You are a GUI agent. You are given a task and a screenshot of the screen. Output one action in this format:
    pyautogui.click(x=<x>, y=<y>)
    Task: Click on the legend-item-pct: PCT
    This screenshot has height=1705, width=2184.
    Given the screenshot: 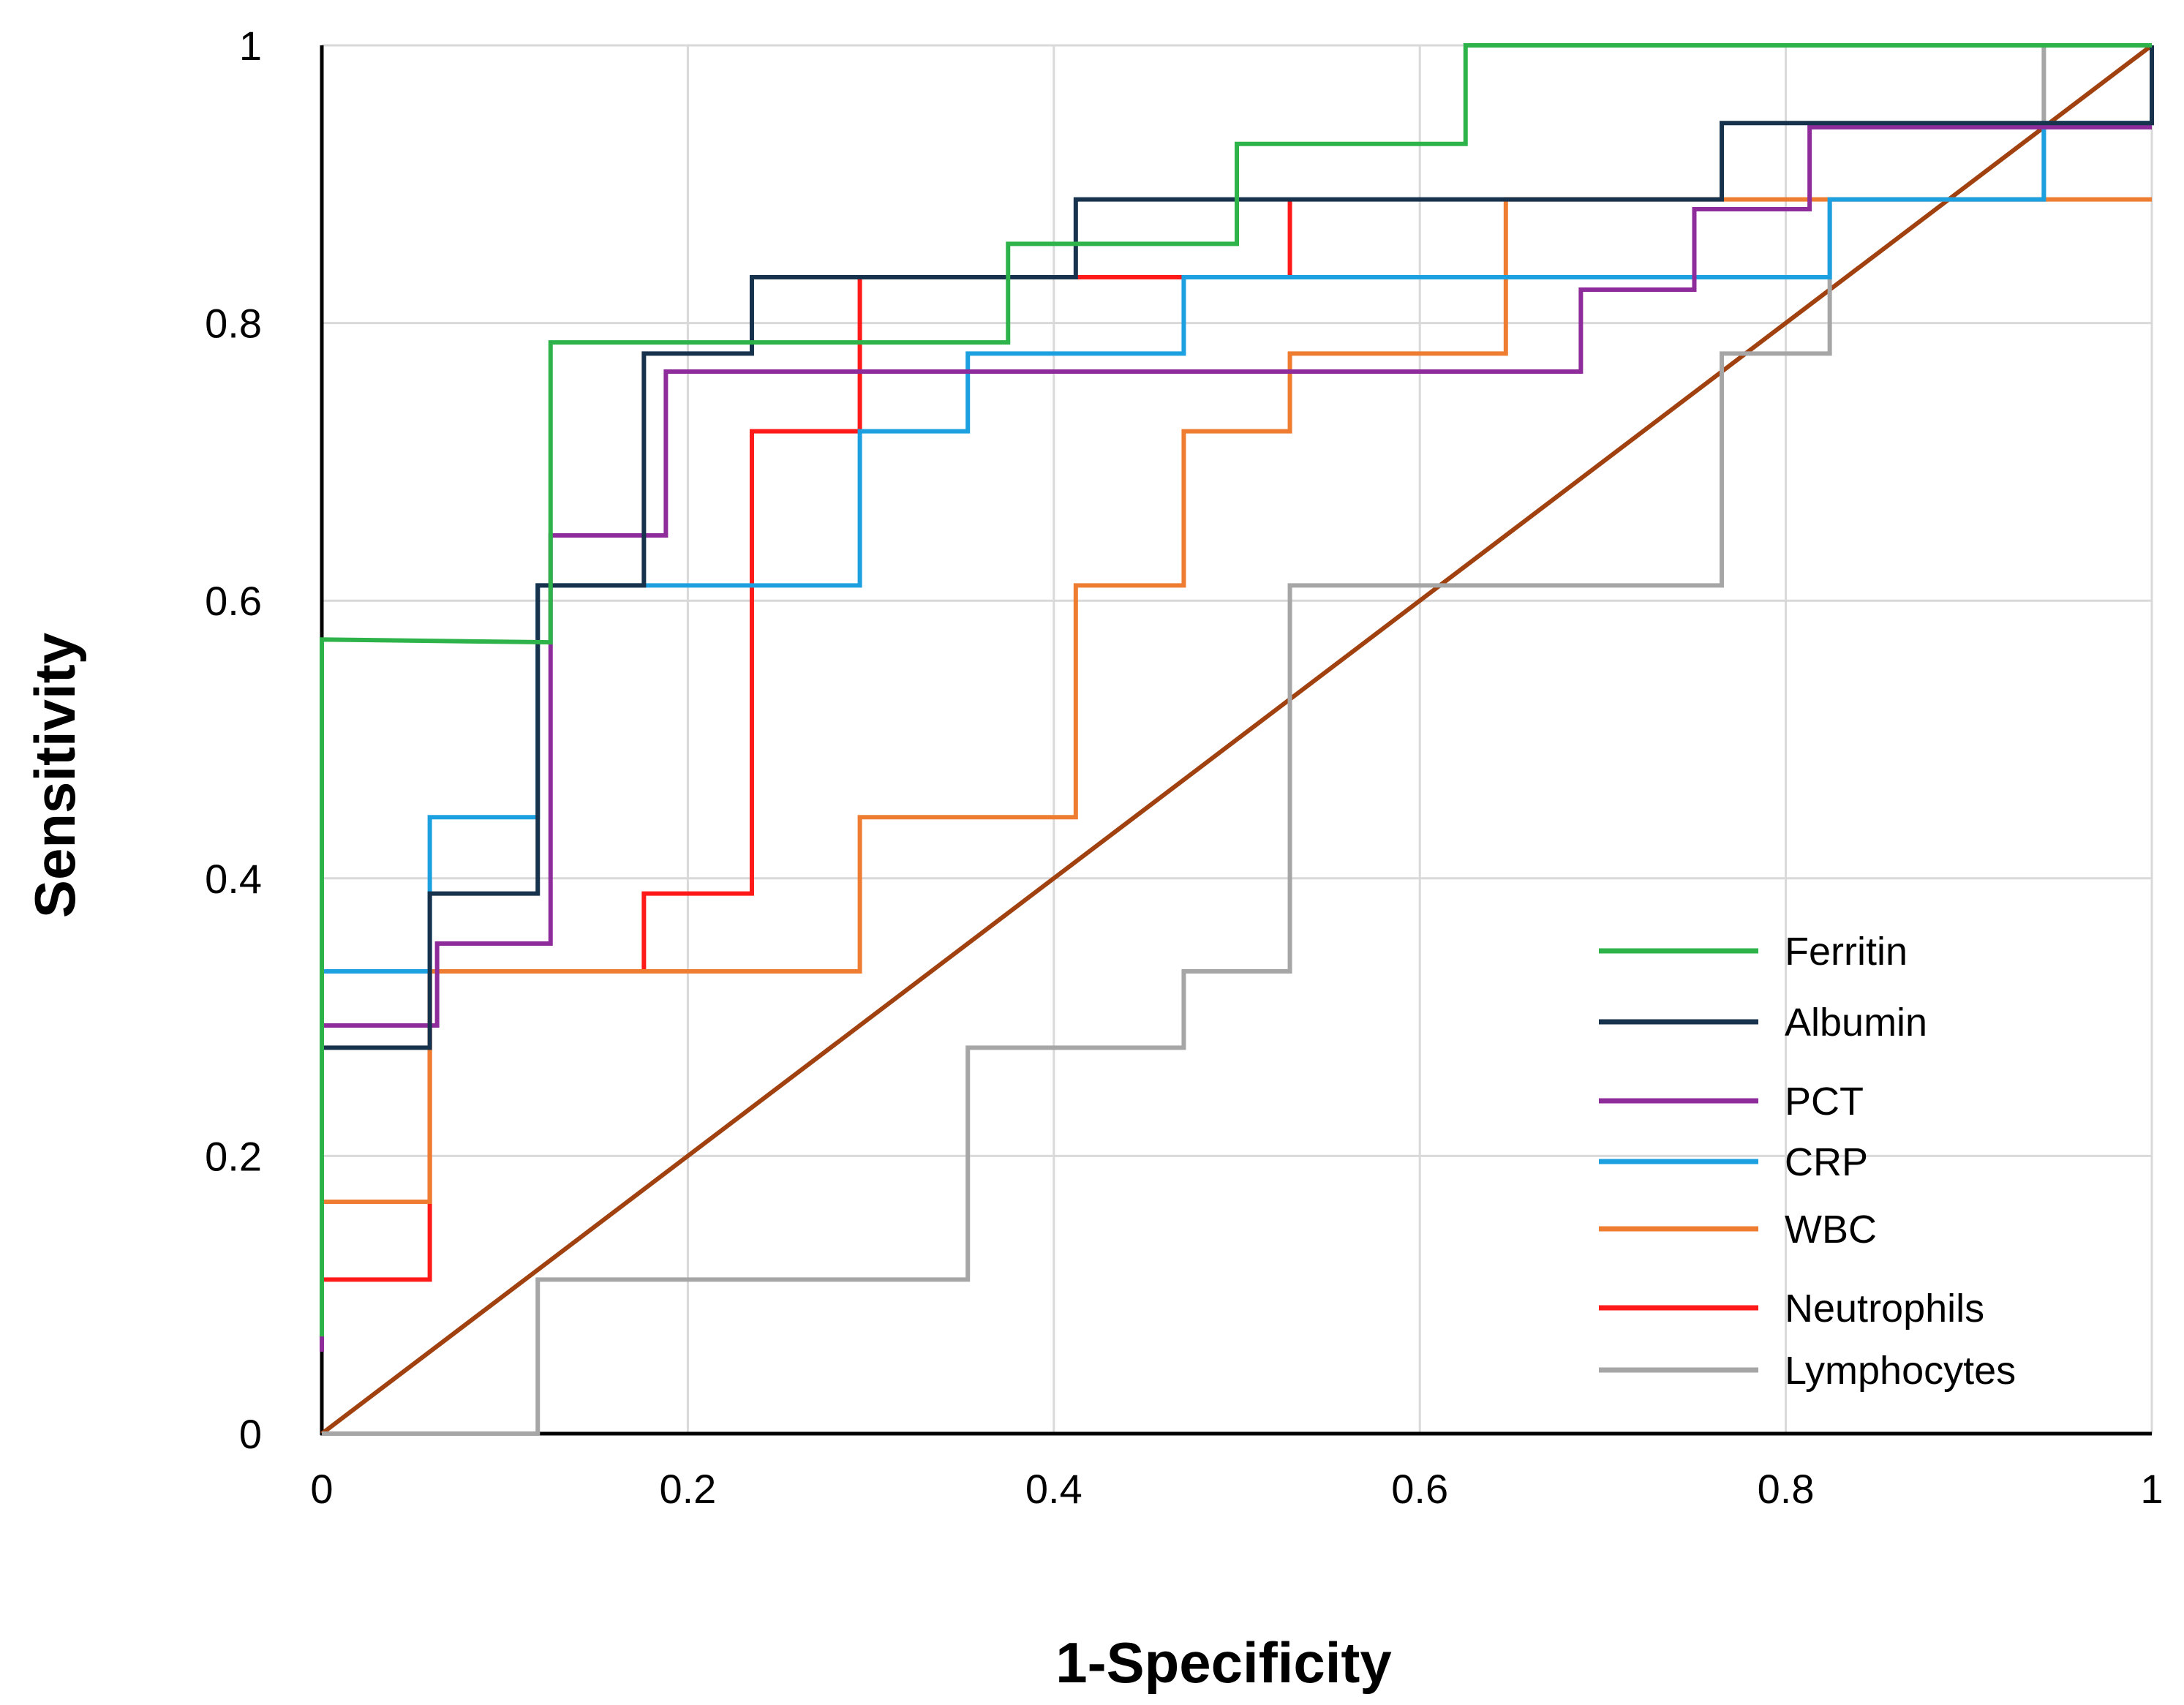 What is the action you would take?
    pyautogui.click(x=1732, y=1102)
    